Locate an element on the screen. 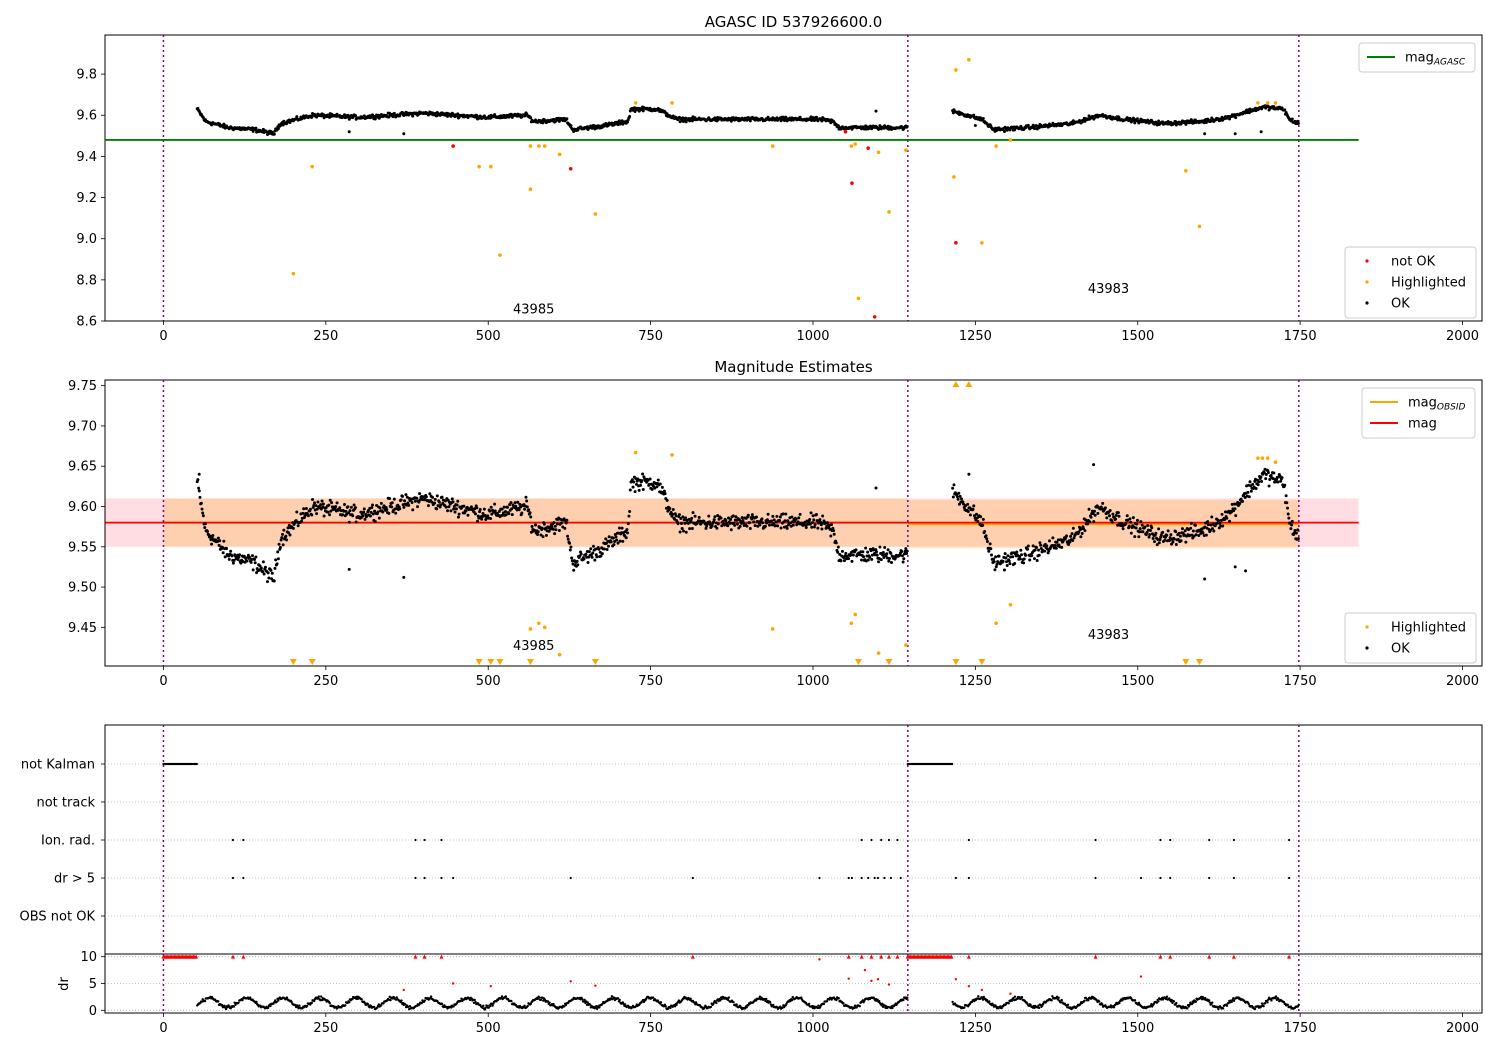 This screenshot has width=1500, height=1050. x-tick-label: 750 is located at coordinates (650, 681).